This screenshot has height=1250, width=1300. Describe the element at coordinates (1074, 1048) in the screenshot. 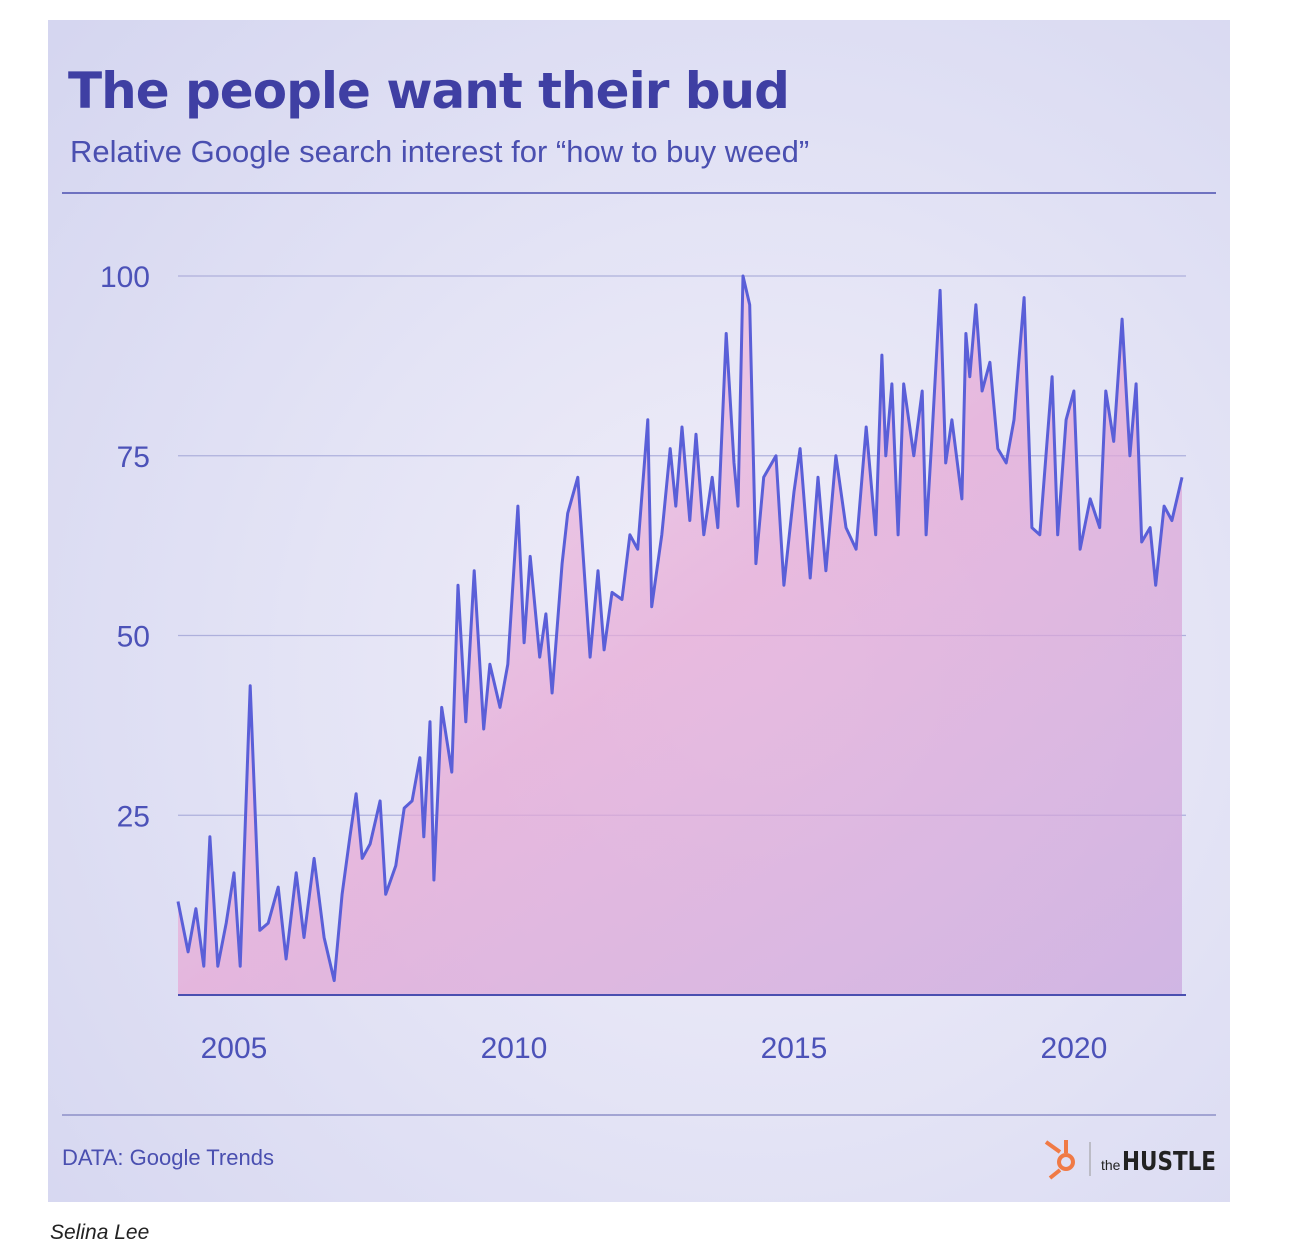

I see `x-tick-label: 2020` at that location.